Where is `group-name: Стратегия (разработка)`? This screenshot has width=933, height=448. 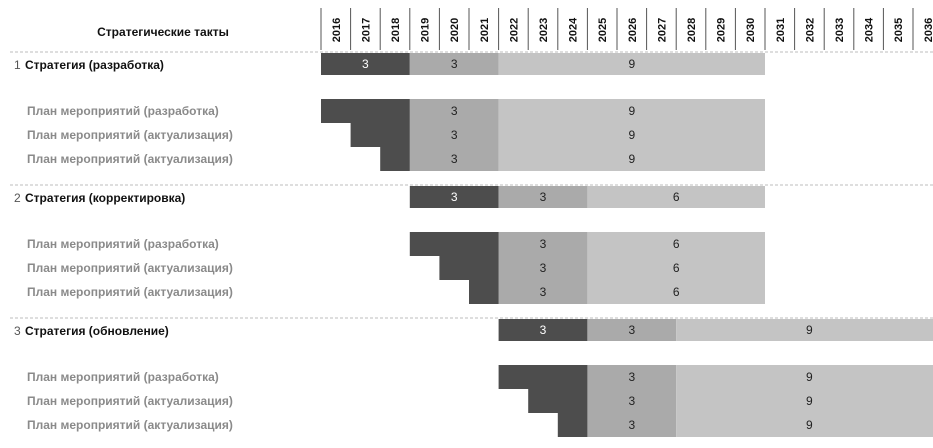
group-name: Стратегия (разработка) is located at coordinates (94, 65).